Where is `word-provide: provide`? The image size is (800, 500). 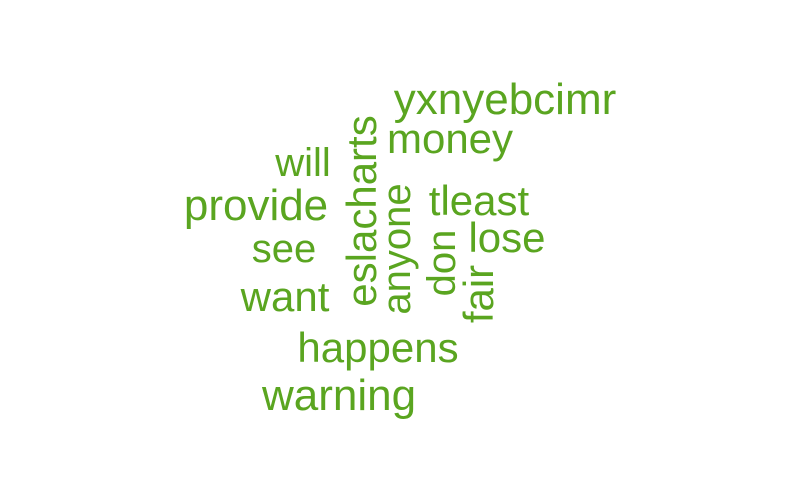
word-provide: provide is located at coordinates (256, 205).